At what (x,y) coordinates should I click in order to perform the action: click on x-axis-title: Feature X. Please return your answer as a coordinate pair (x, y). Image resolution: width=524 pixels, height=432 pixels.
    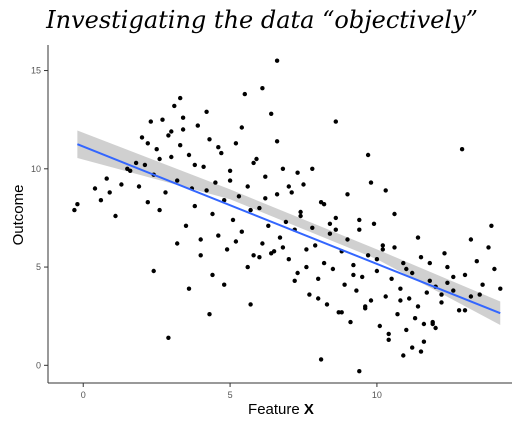
    Looking at the image, I should click on (281, 409).